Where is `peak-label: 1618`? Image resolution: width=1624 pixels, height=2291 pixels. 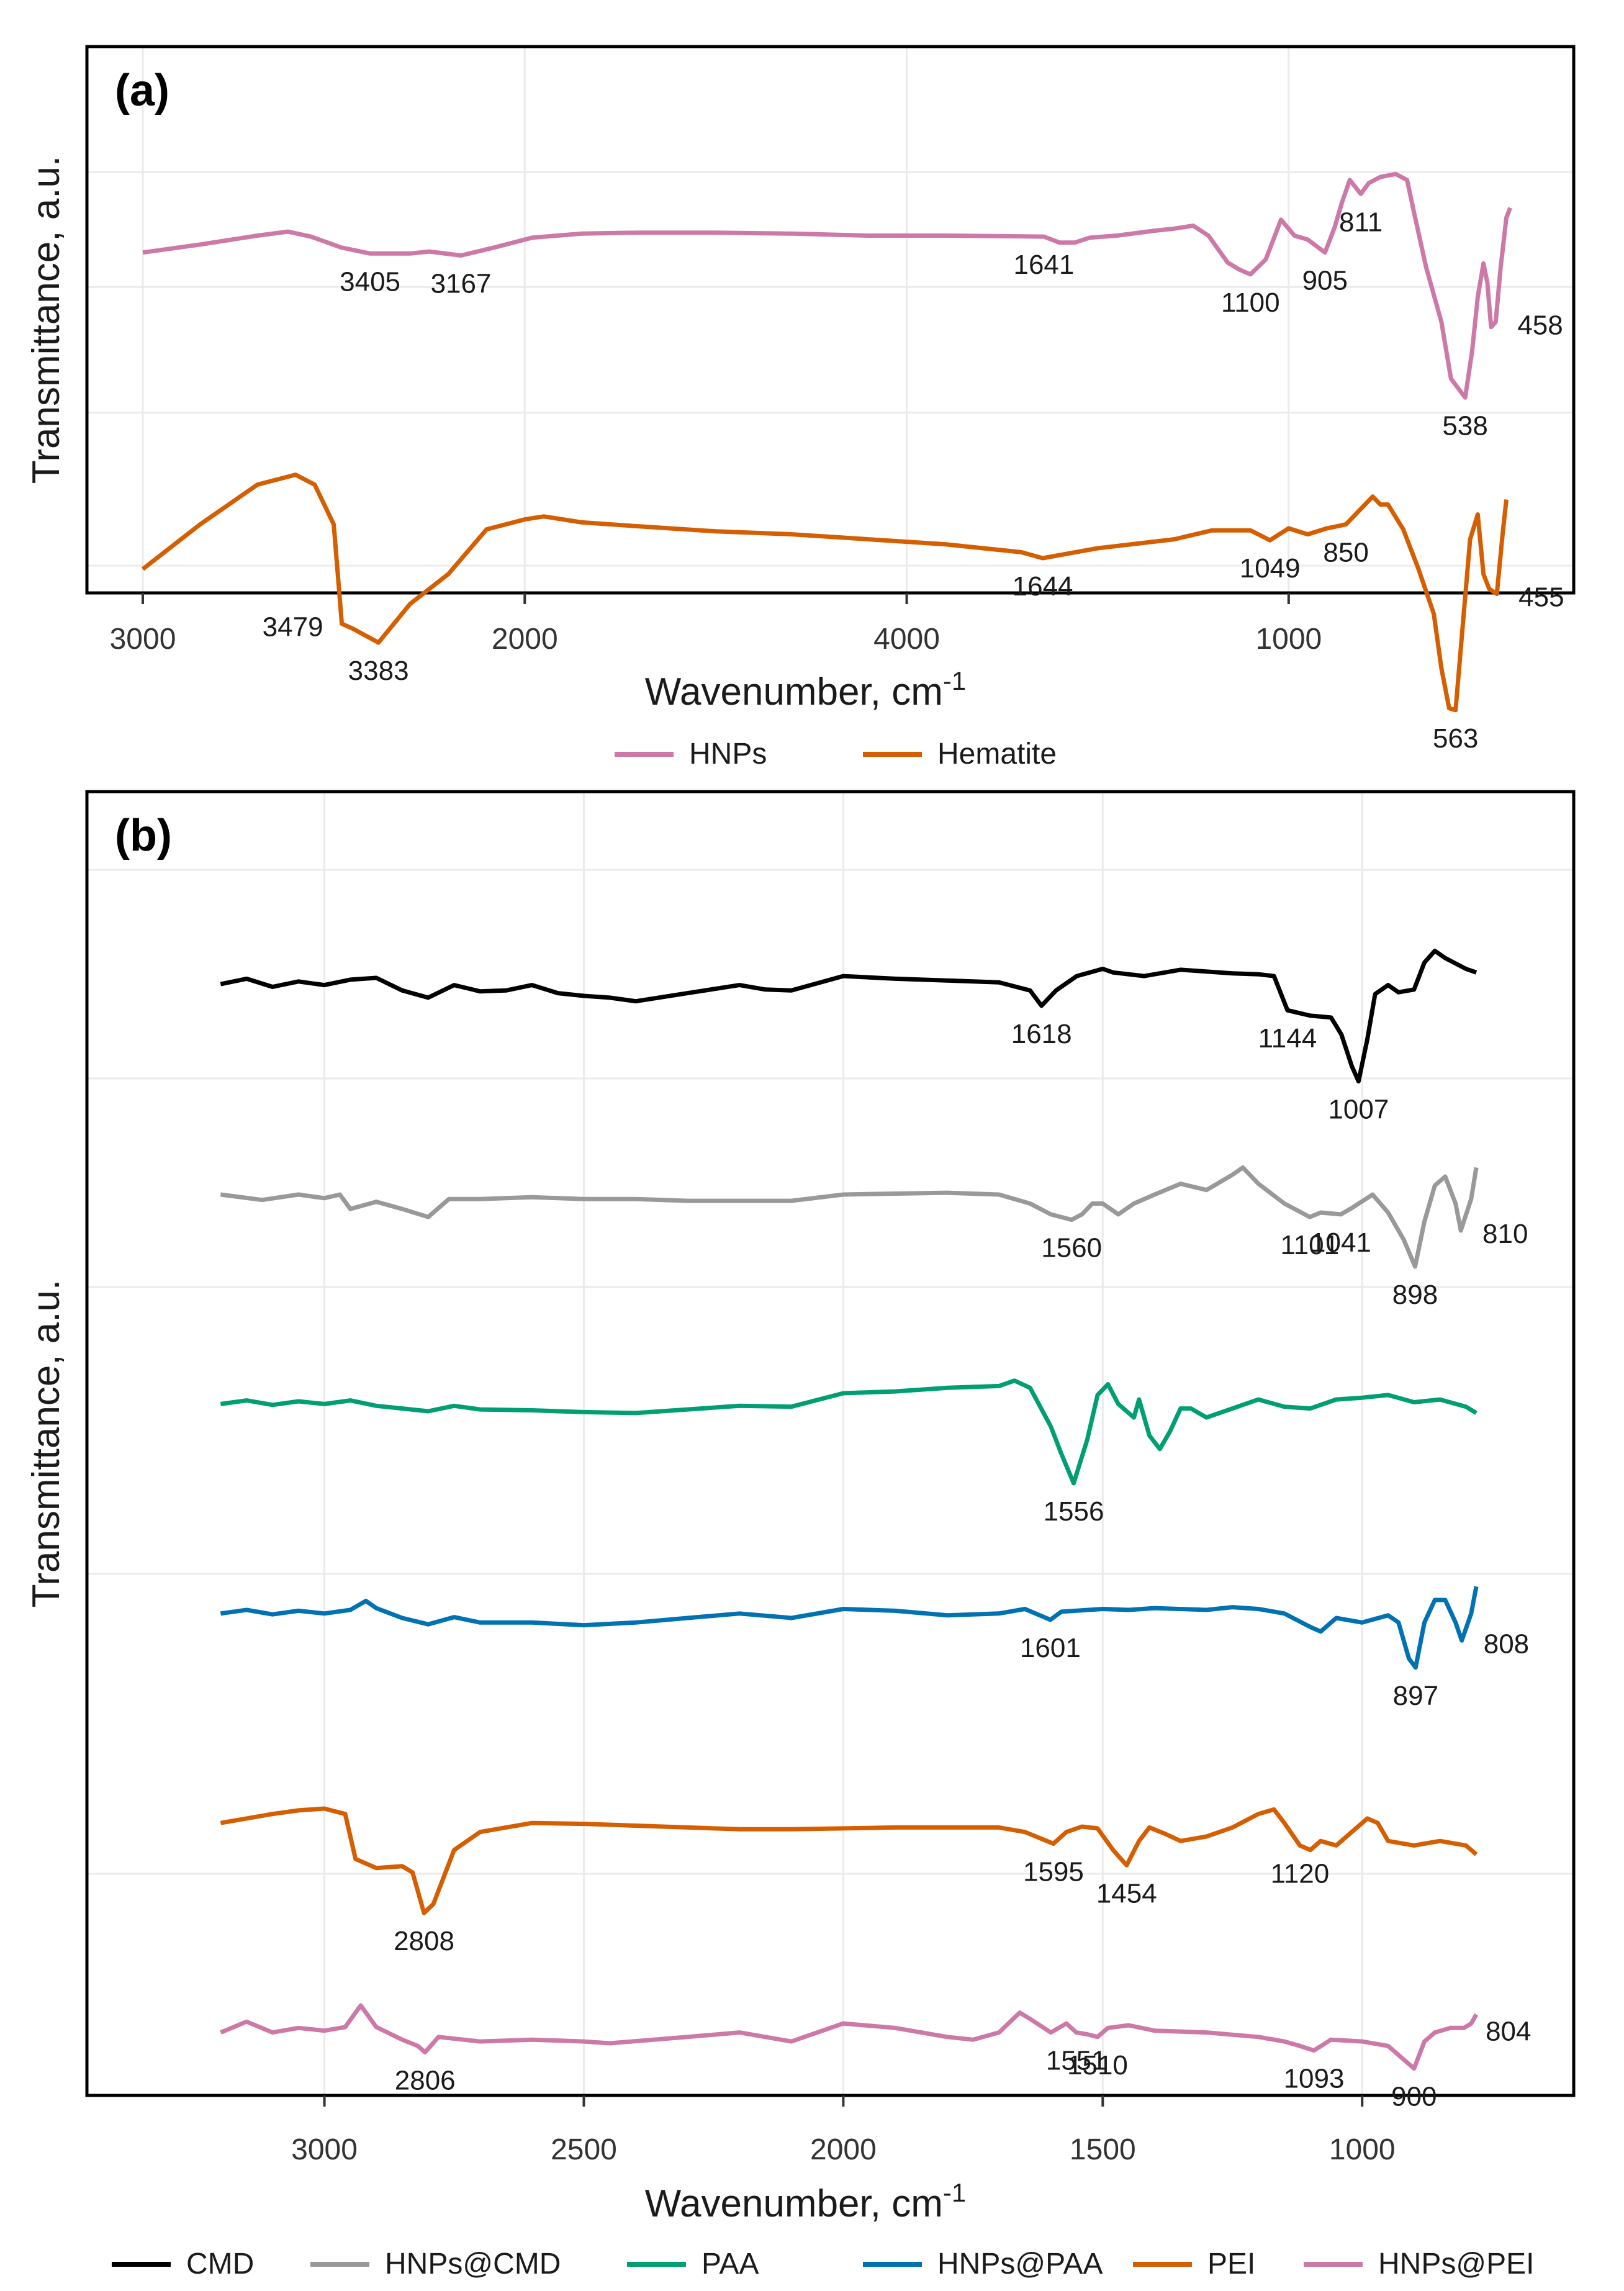 peak-label: 1618 is located at coordinates (1041, 1034).